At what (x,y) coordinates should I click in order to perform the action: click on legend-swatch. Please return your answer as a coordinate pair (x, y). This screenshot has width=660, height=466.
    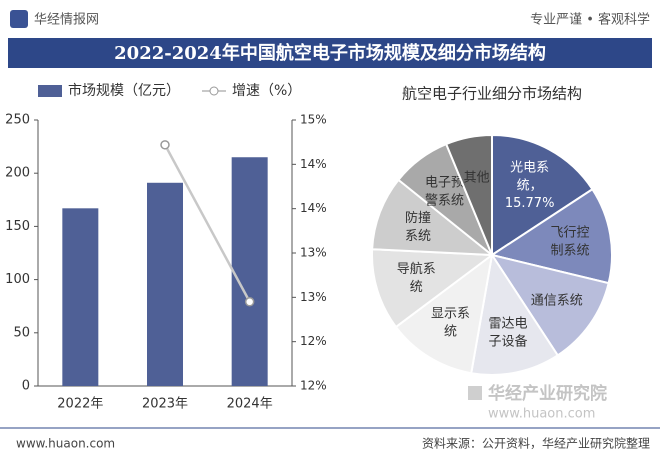
    Looking at the image, I should click on (50, 91).